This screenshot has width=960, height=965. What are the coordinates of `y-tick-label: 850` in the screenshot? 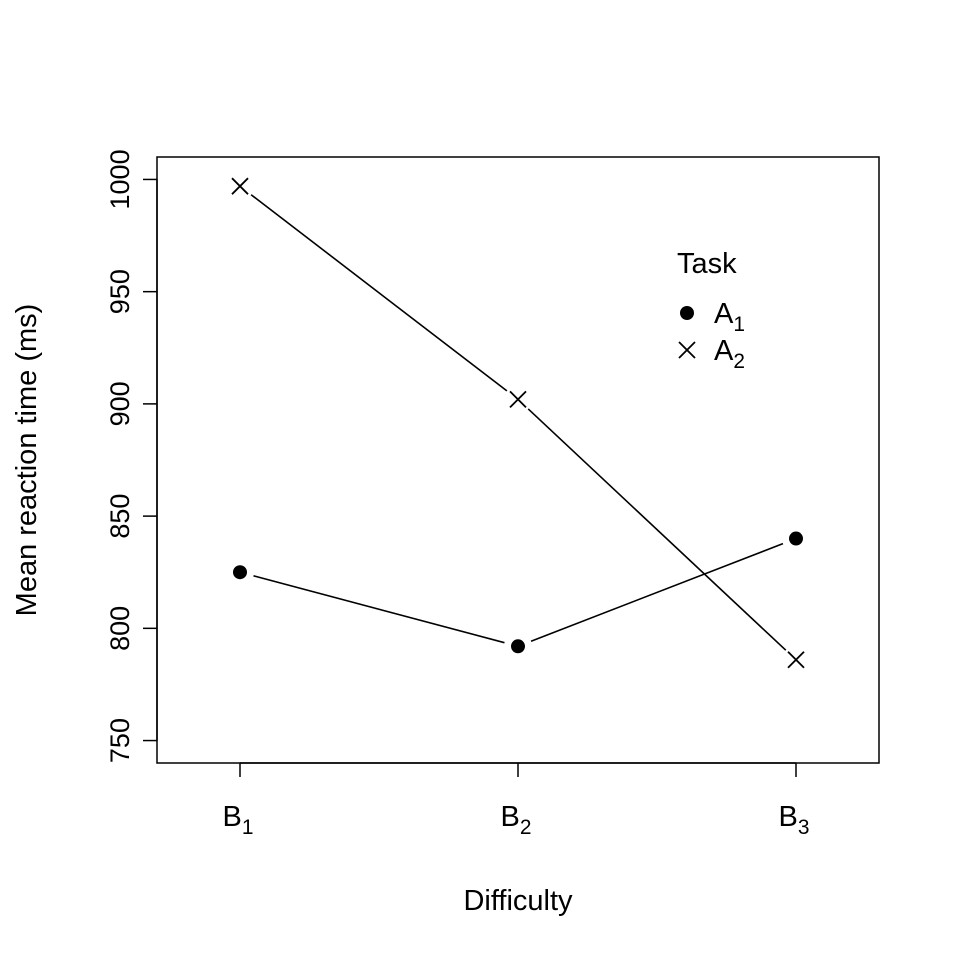 It's located at (120, 516).